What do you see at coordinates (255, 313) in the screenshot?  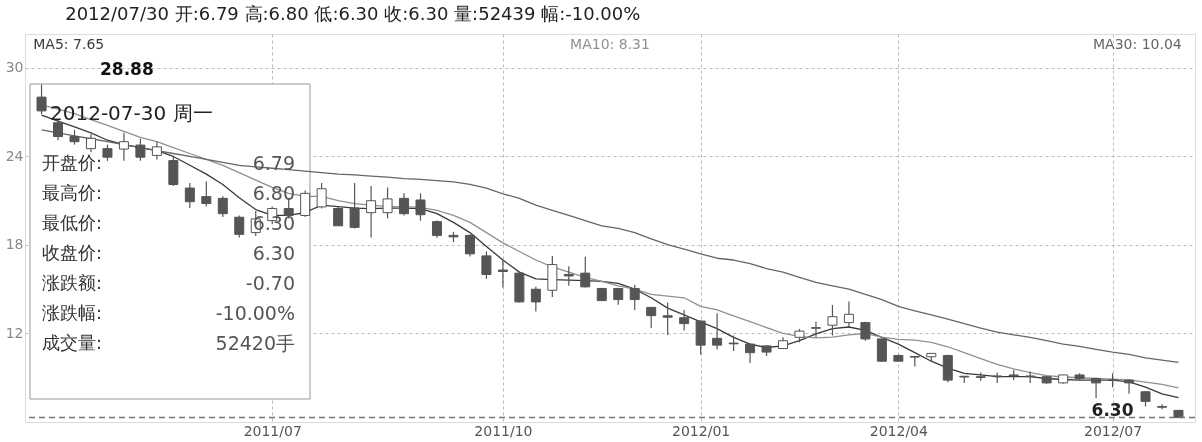 I see `annotation: -10.00%` at bounding box center [255, 313].